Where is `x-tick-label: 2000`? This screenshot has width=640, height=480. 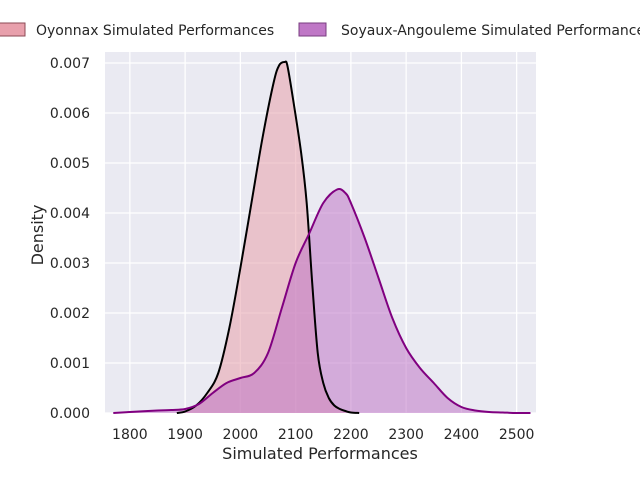 x-tick-label: 2000 is located at coordinates (241, 435).